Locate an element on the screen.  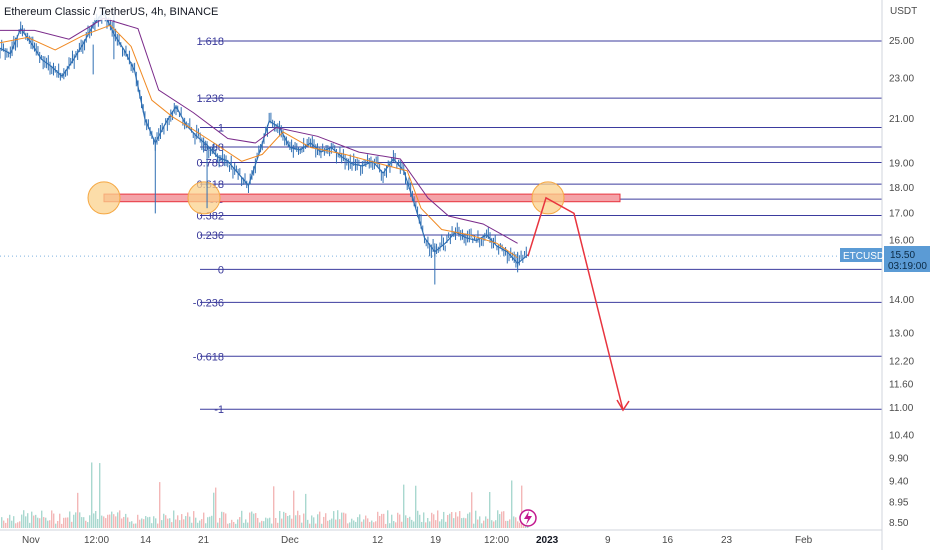
price-tick-label: 19.00 is located at coordinates (901, 164).